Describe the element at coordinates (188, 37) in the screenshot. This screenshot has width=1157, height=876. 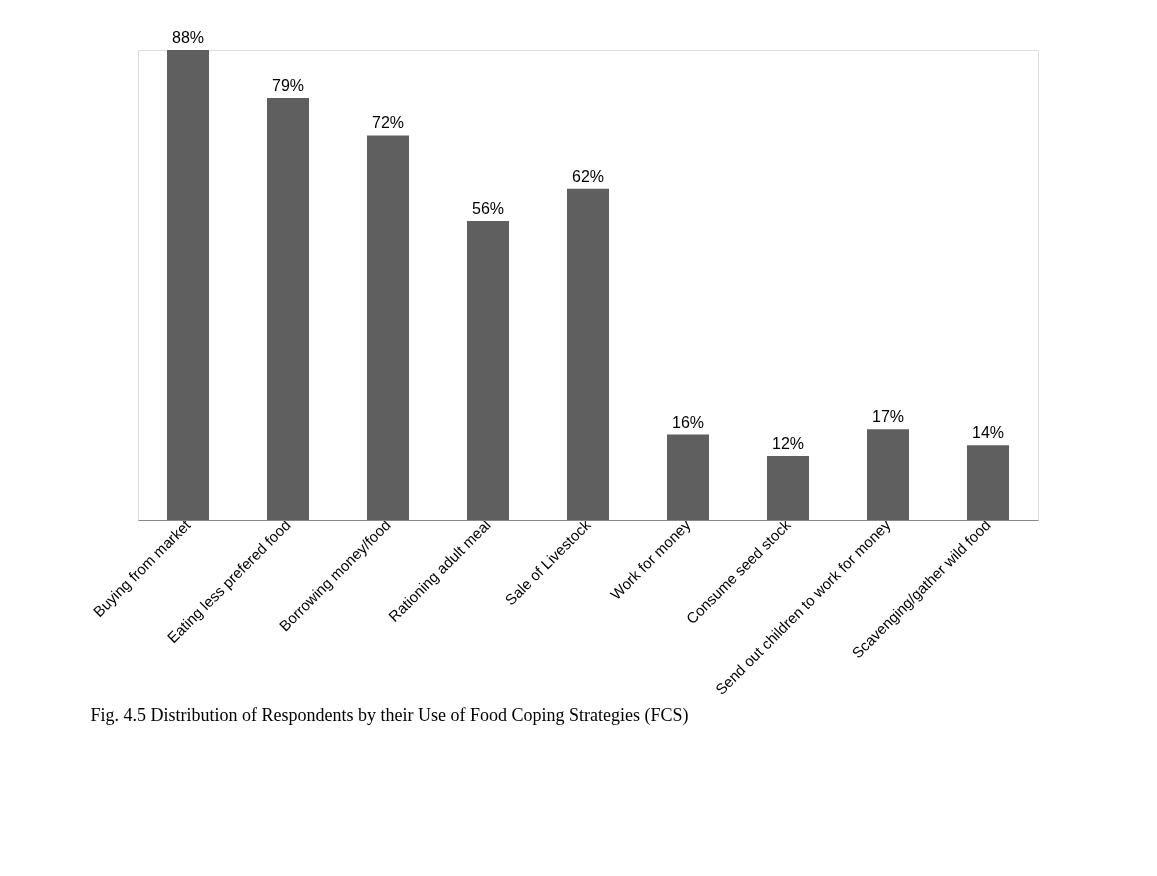
I see `data-label: 88%` at that location.